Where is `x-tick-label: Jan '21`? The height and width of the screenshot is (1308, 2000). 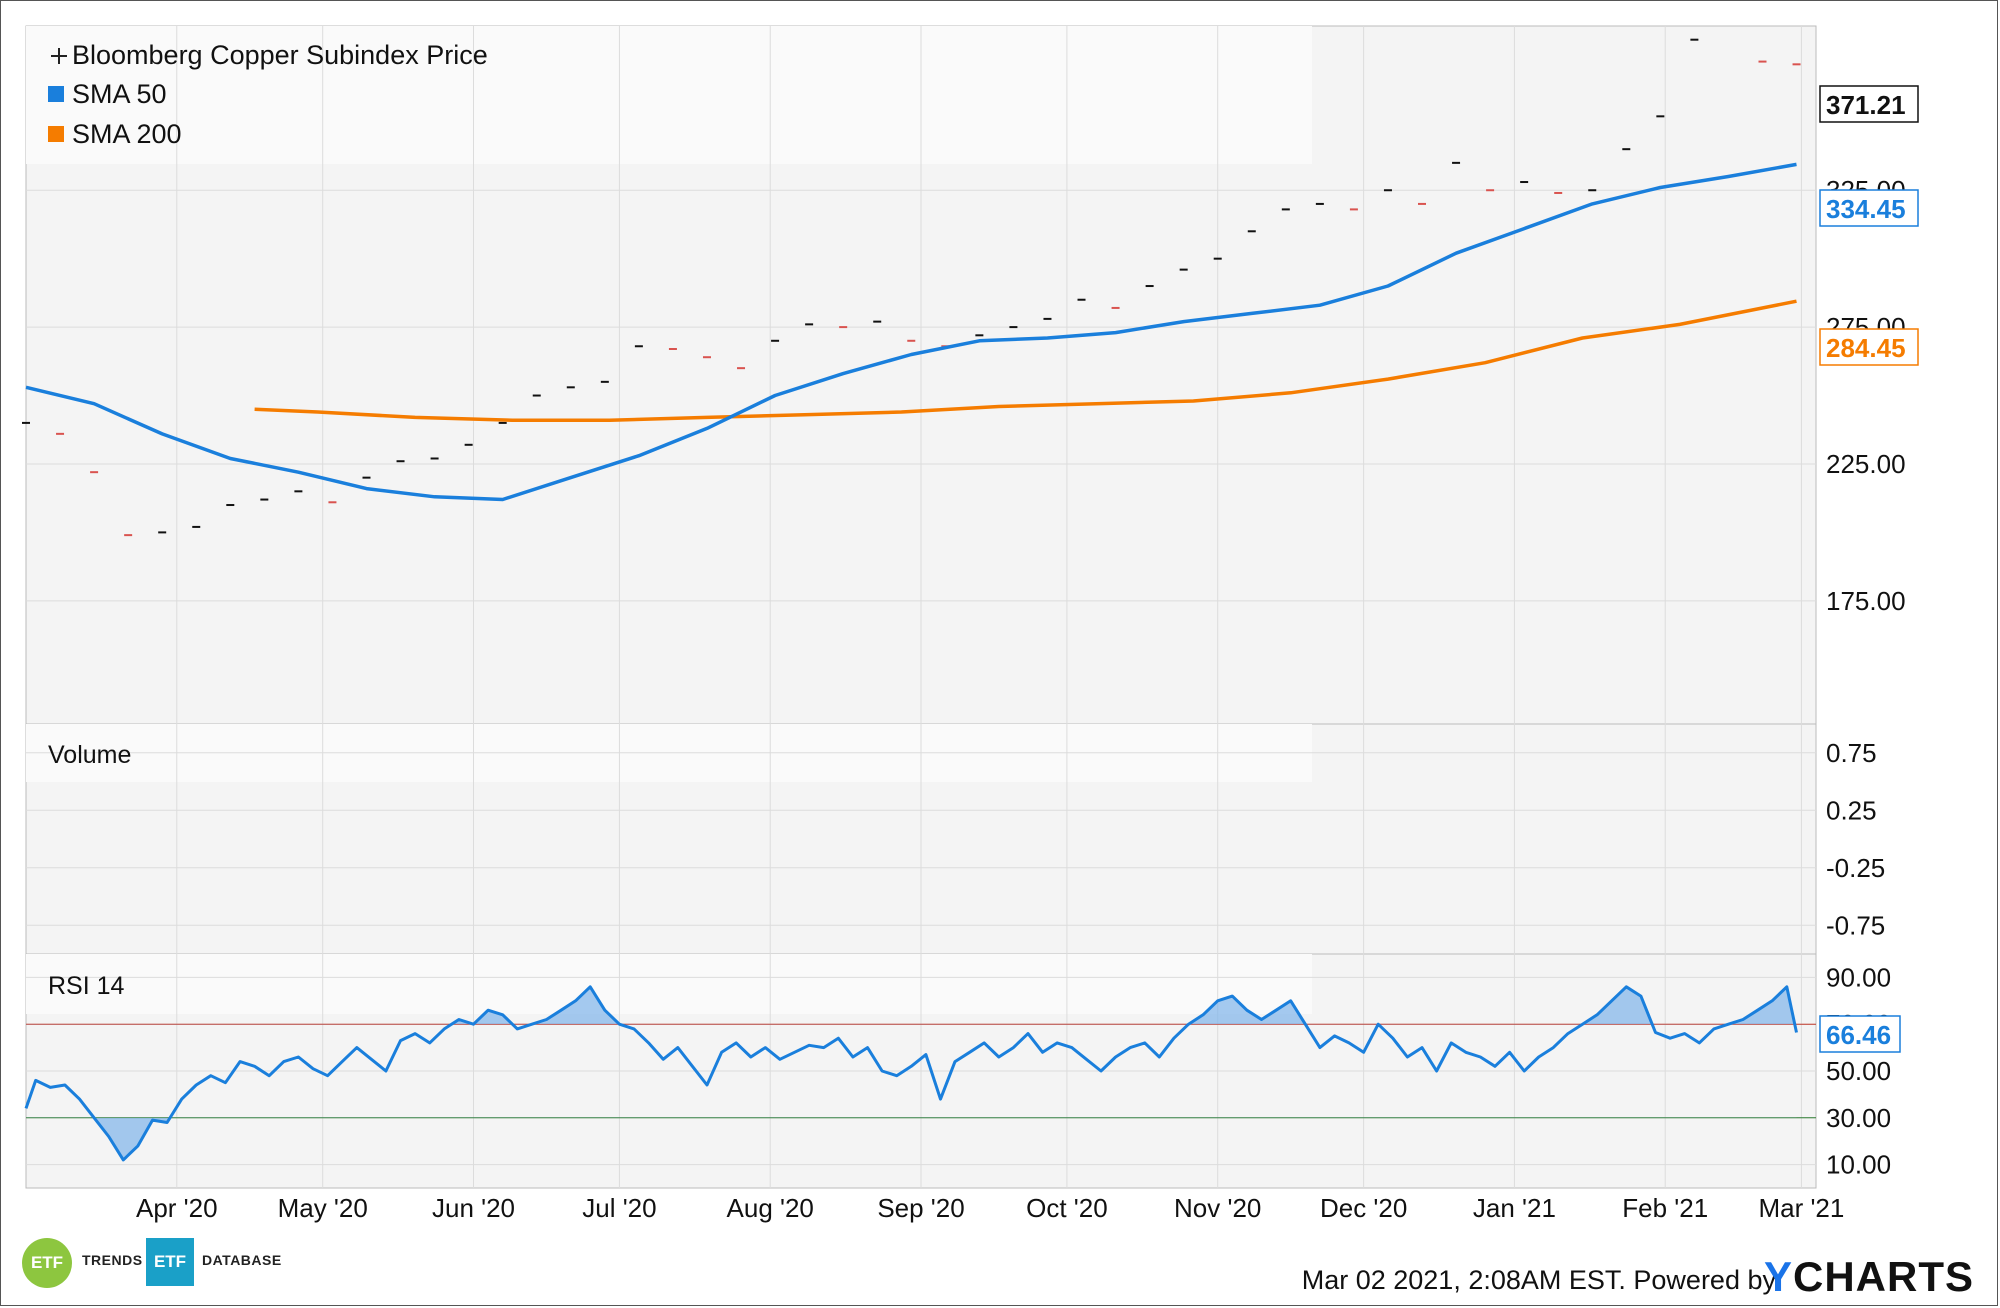
x-tick-label: Jan '21 is located at coordinates (1514, 1208).